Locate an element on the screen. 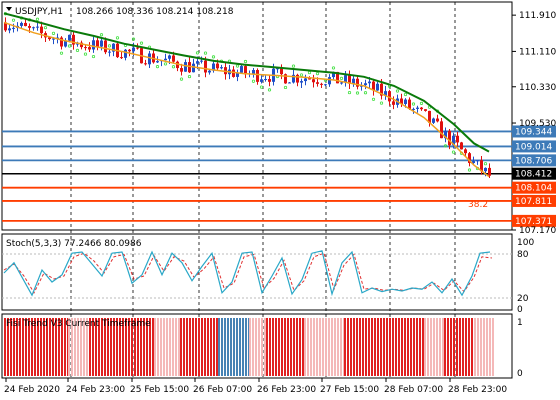 The width and height of the screenshot is (560, 400). level-108-104-tag is located at coordinates (534, 187).